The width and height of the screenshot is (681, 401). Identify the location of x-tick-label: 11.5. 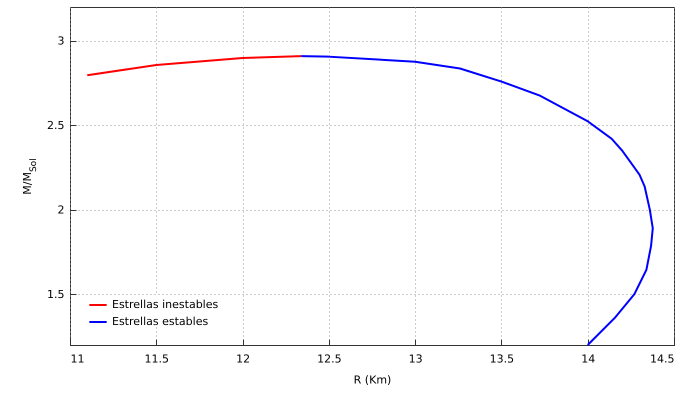
(157, 359).